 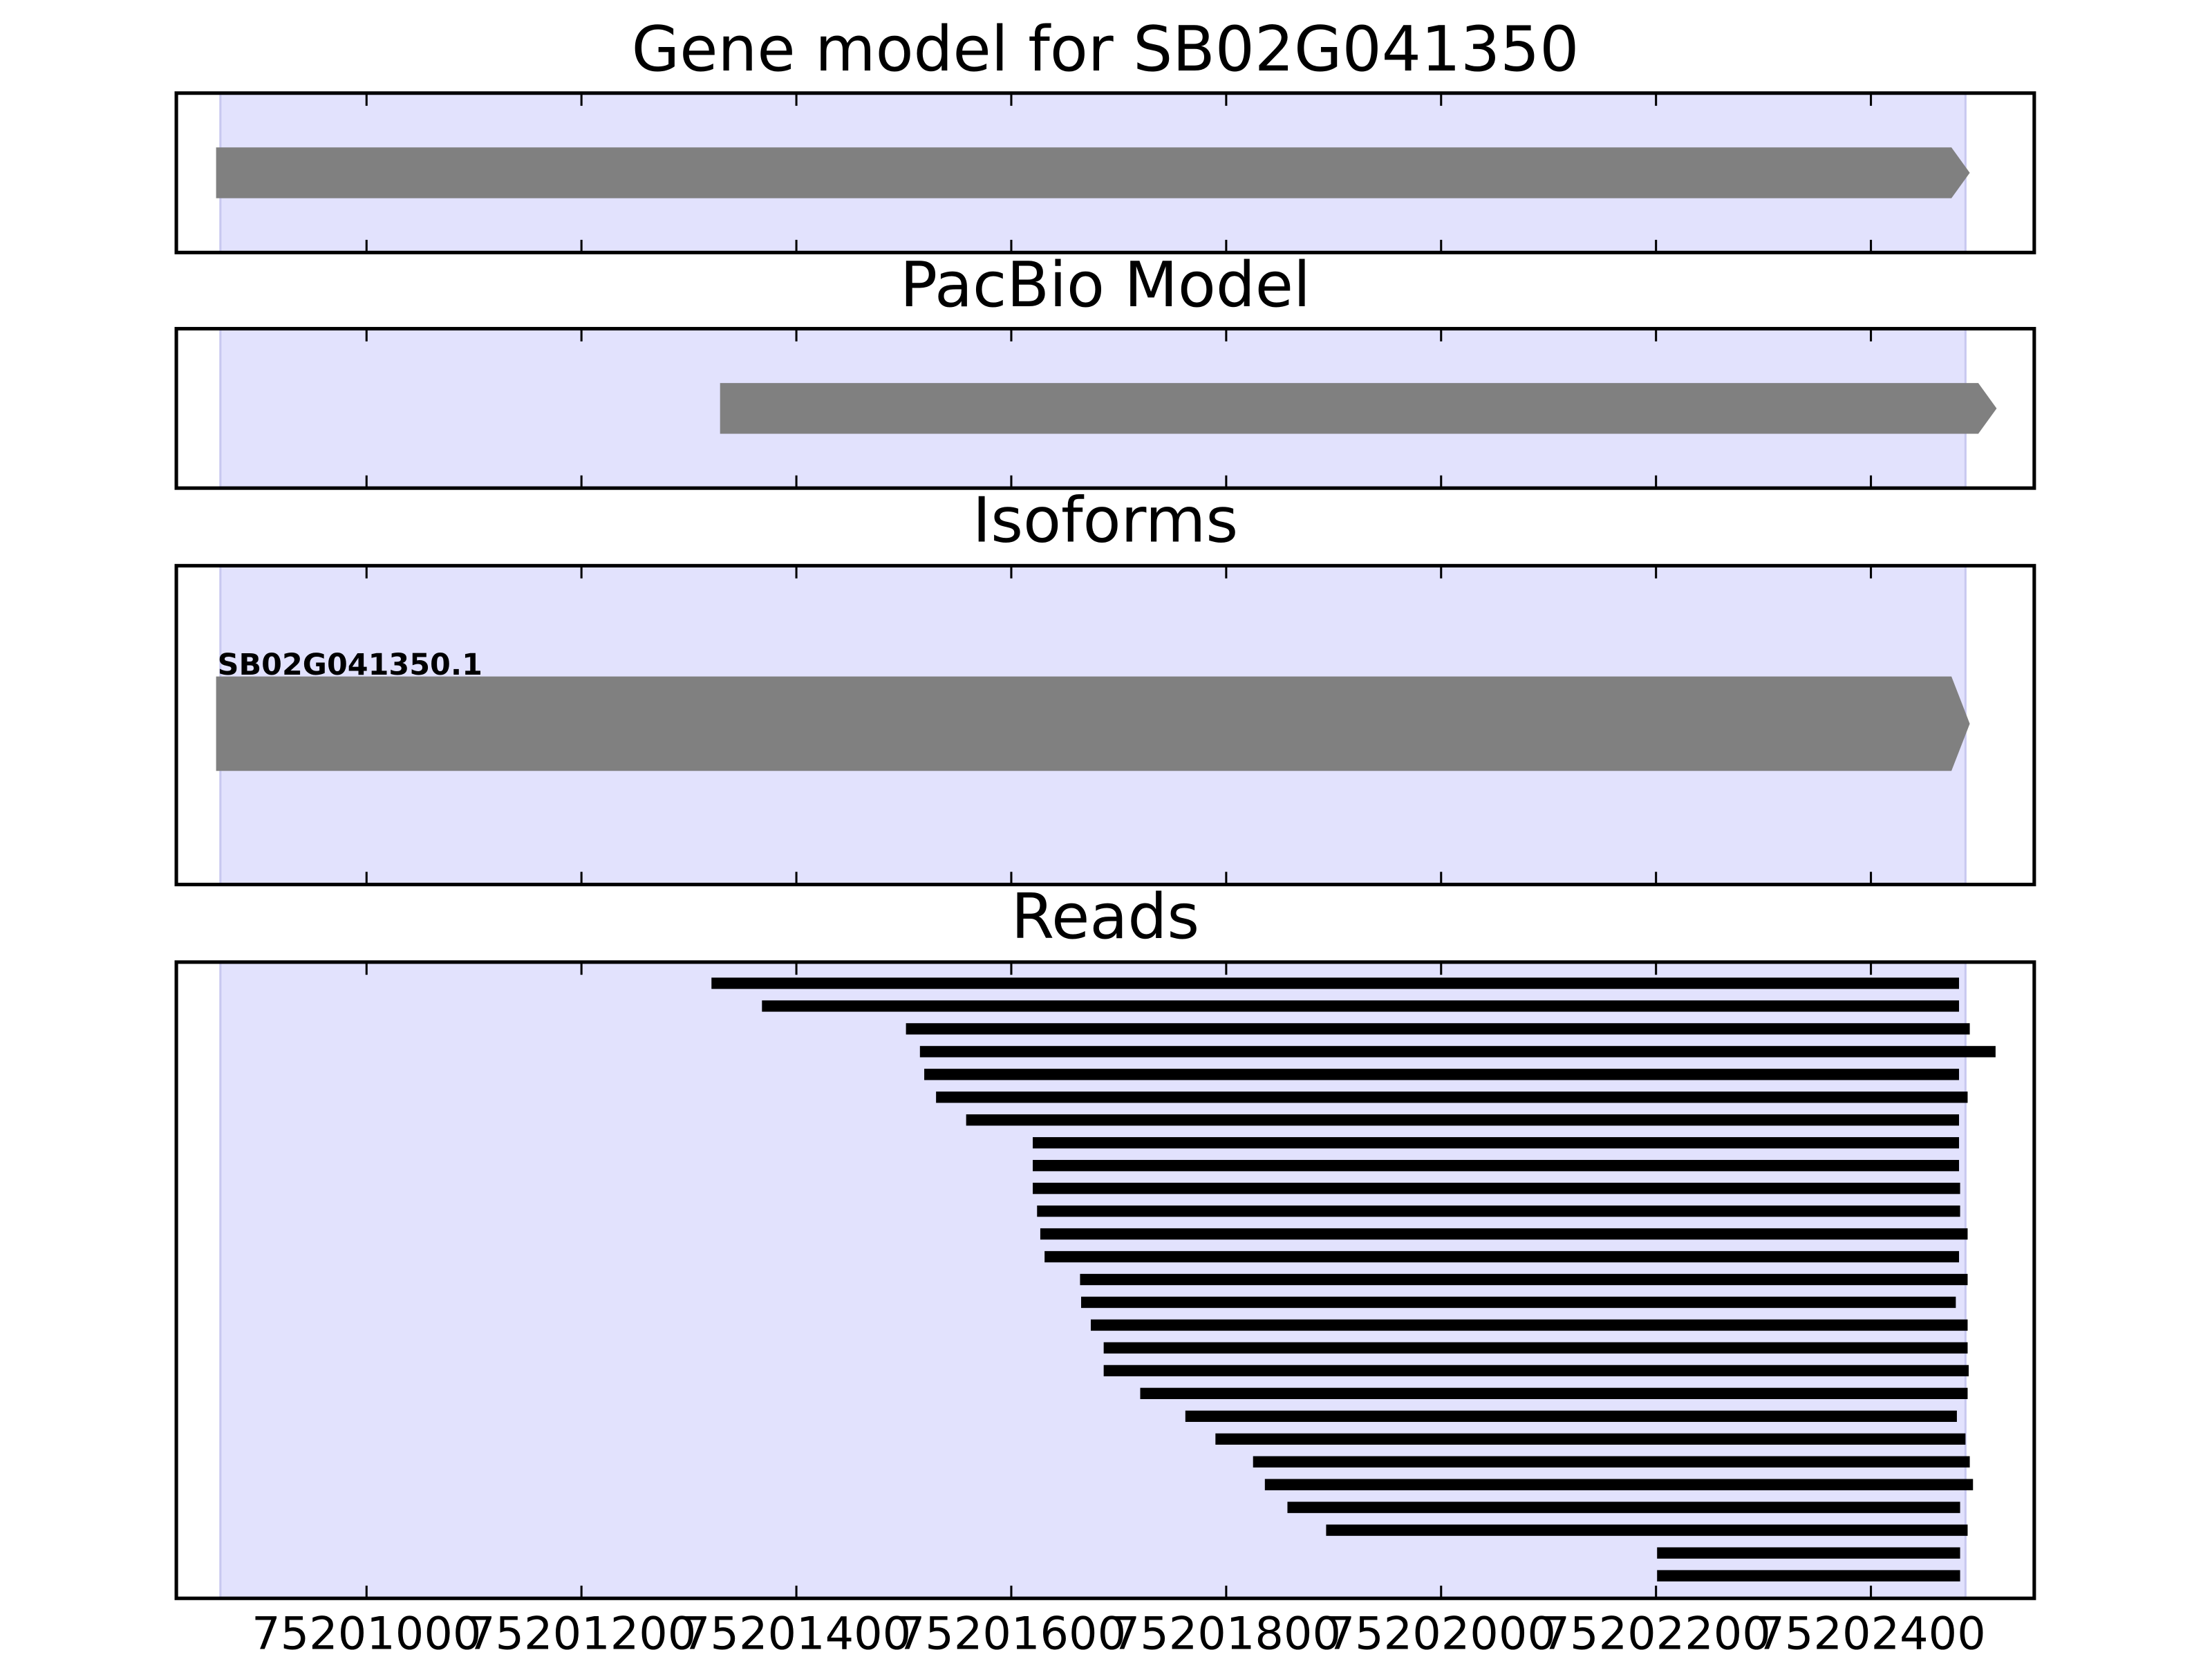 I want to click on x-tick-label: 75202200, so click(x=1656, y=1633).